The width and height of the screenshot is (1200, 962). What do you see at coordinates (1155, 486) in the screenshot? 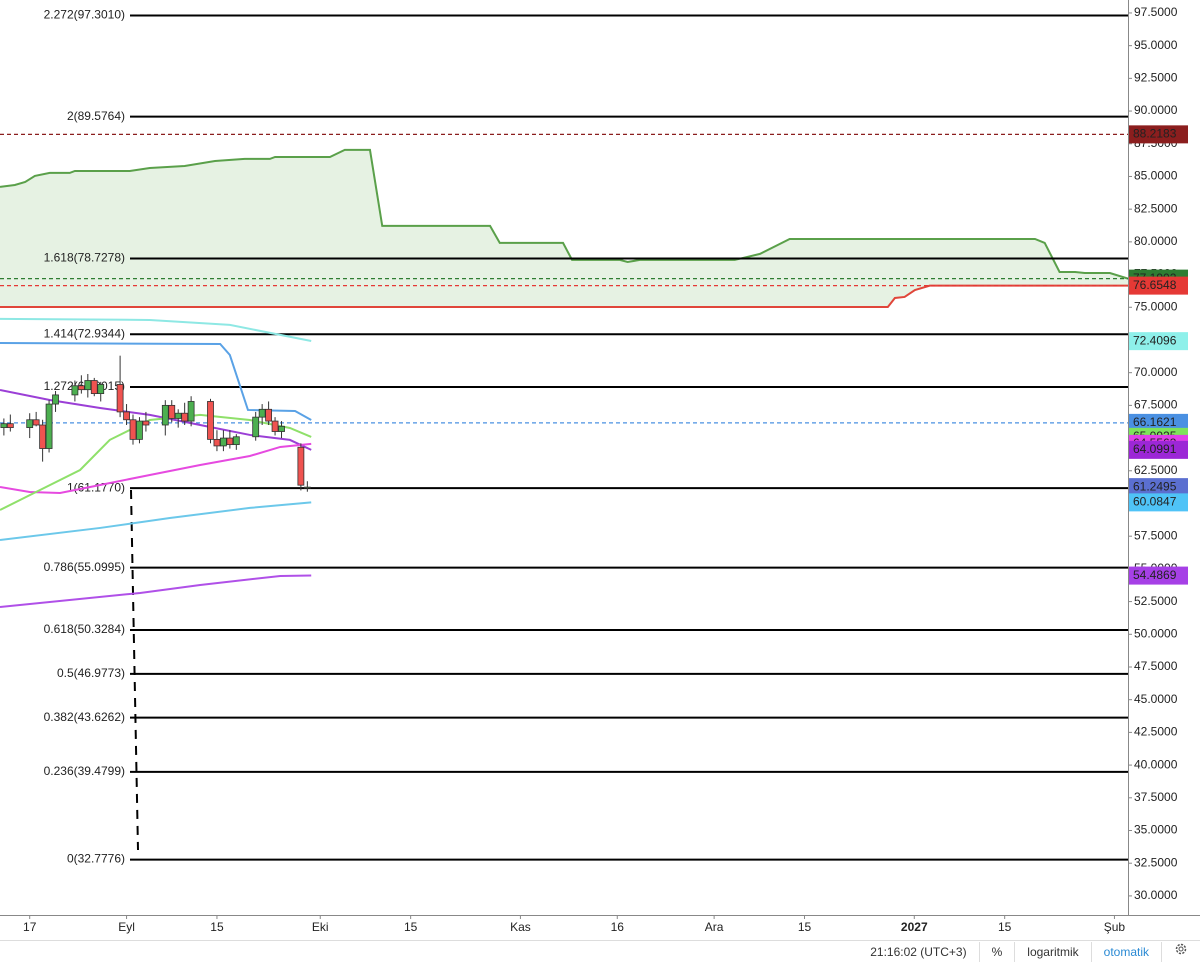
I see `price-badge-label: 61.2495` at bounding box center [1155, 486].